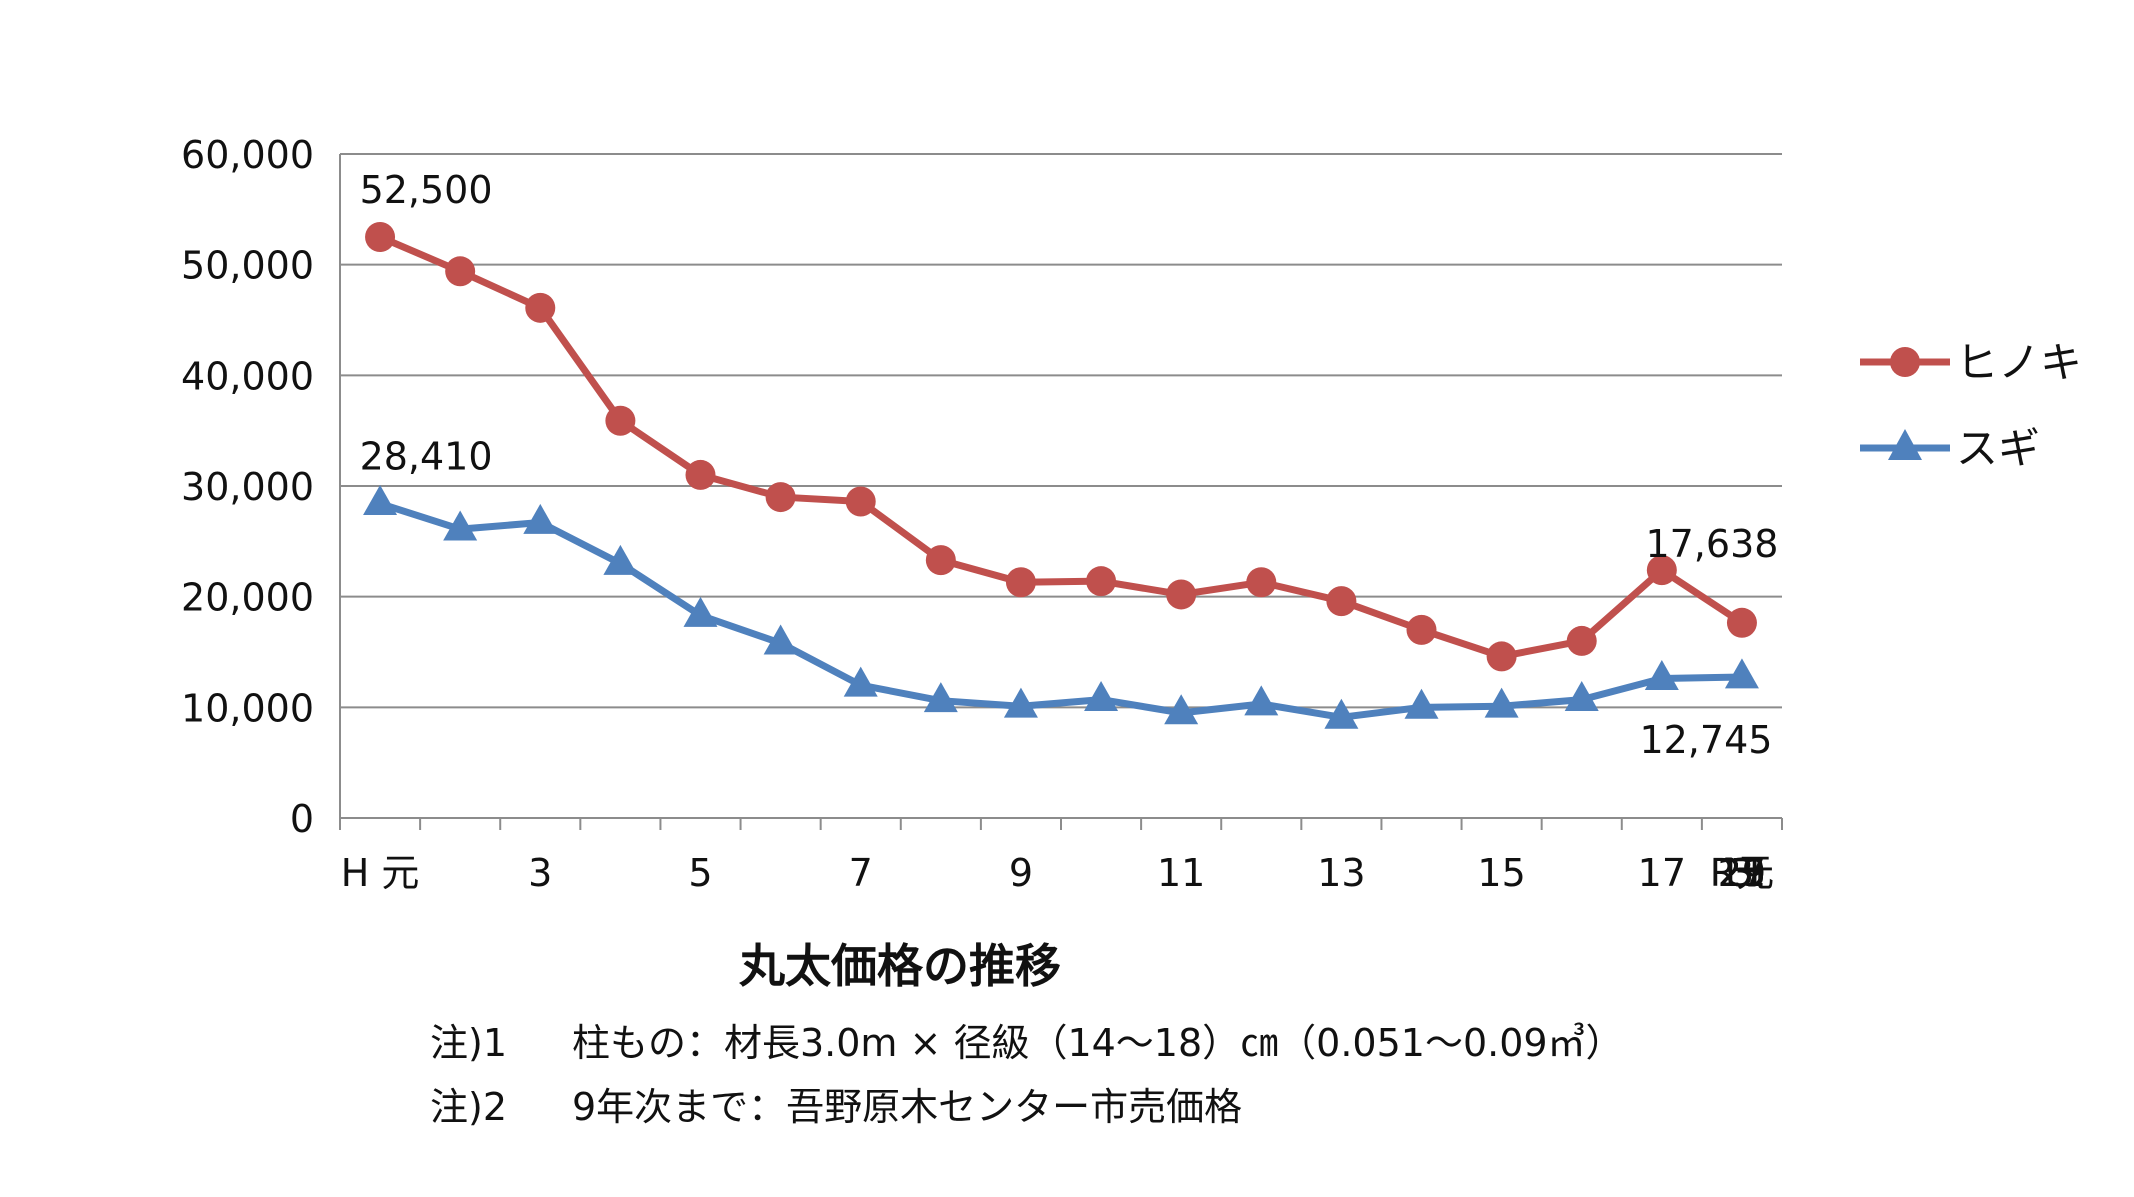  Describe the element at coordinates (861, 873) in the screenshot. I see `x-tick-label: 7` at that location.